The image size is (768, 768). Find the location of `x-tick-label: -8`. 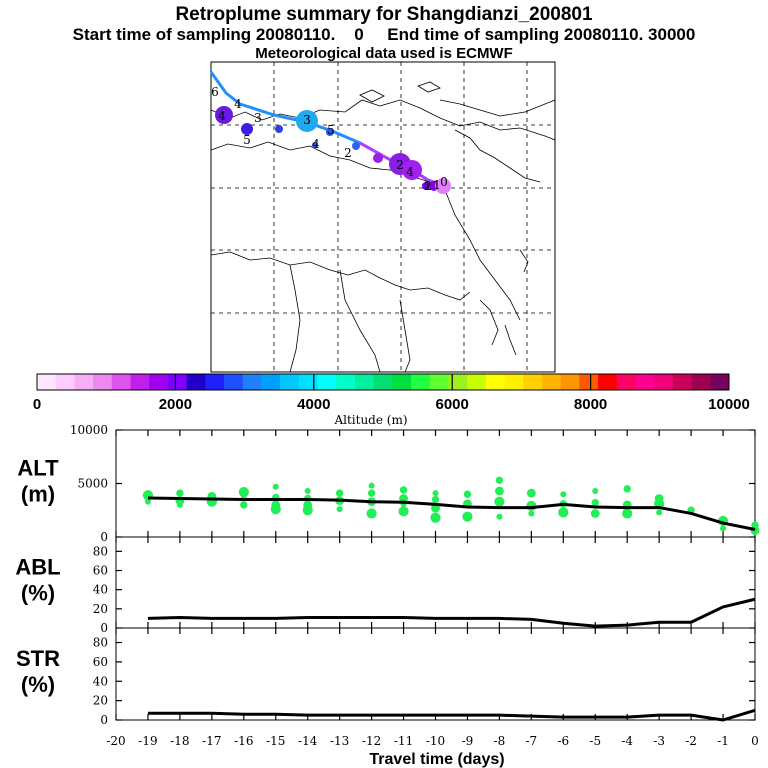

x-tick-label: -8 is located at coordinates (500, 741).